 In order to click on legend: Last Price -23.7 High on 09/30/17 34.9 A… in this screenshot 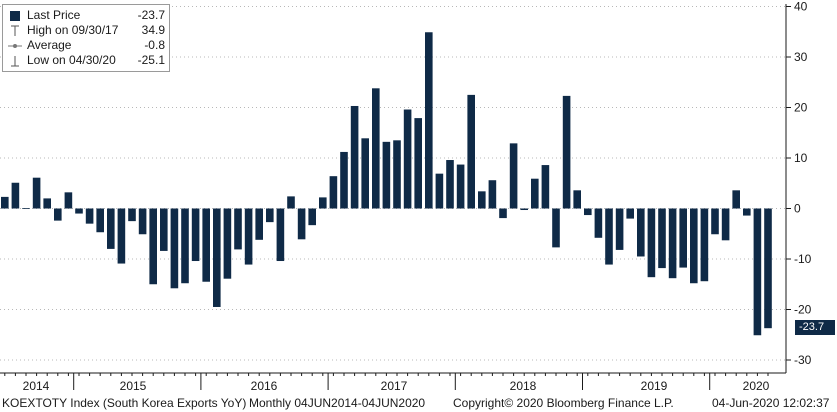, I will do `click(86, 38)`.